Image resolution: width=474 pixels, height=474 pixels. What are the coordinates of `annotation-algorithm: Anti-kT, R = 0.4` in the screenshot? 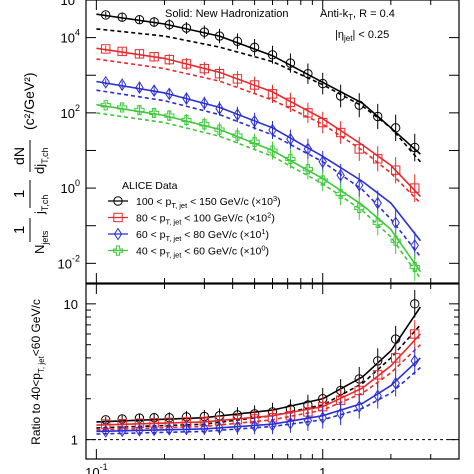 It's located at (357, 15).